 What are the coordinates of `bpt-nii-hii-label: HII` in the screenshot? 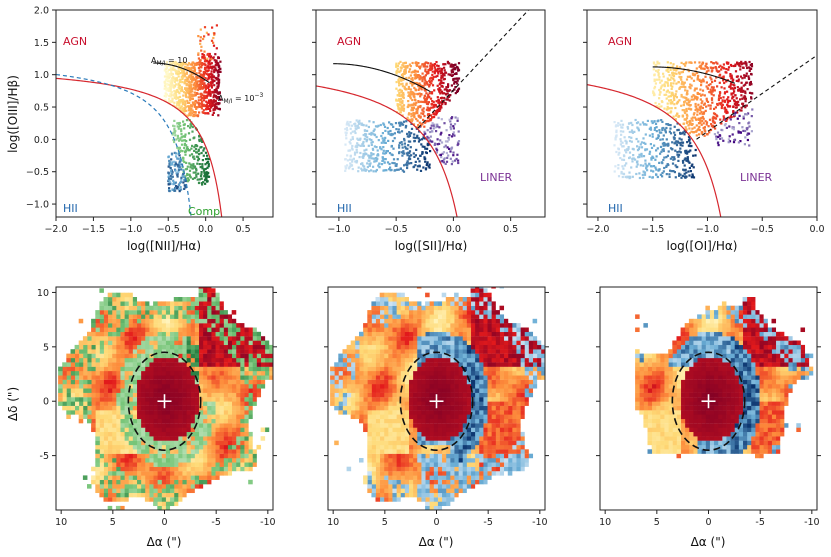 It's located at (70, 208).